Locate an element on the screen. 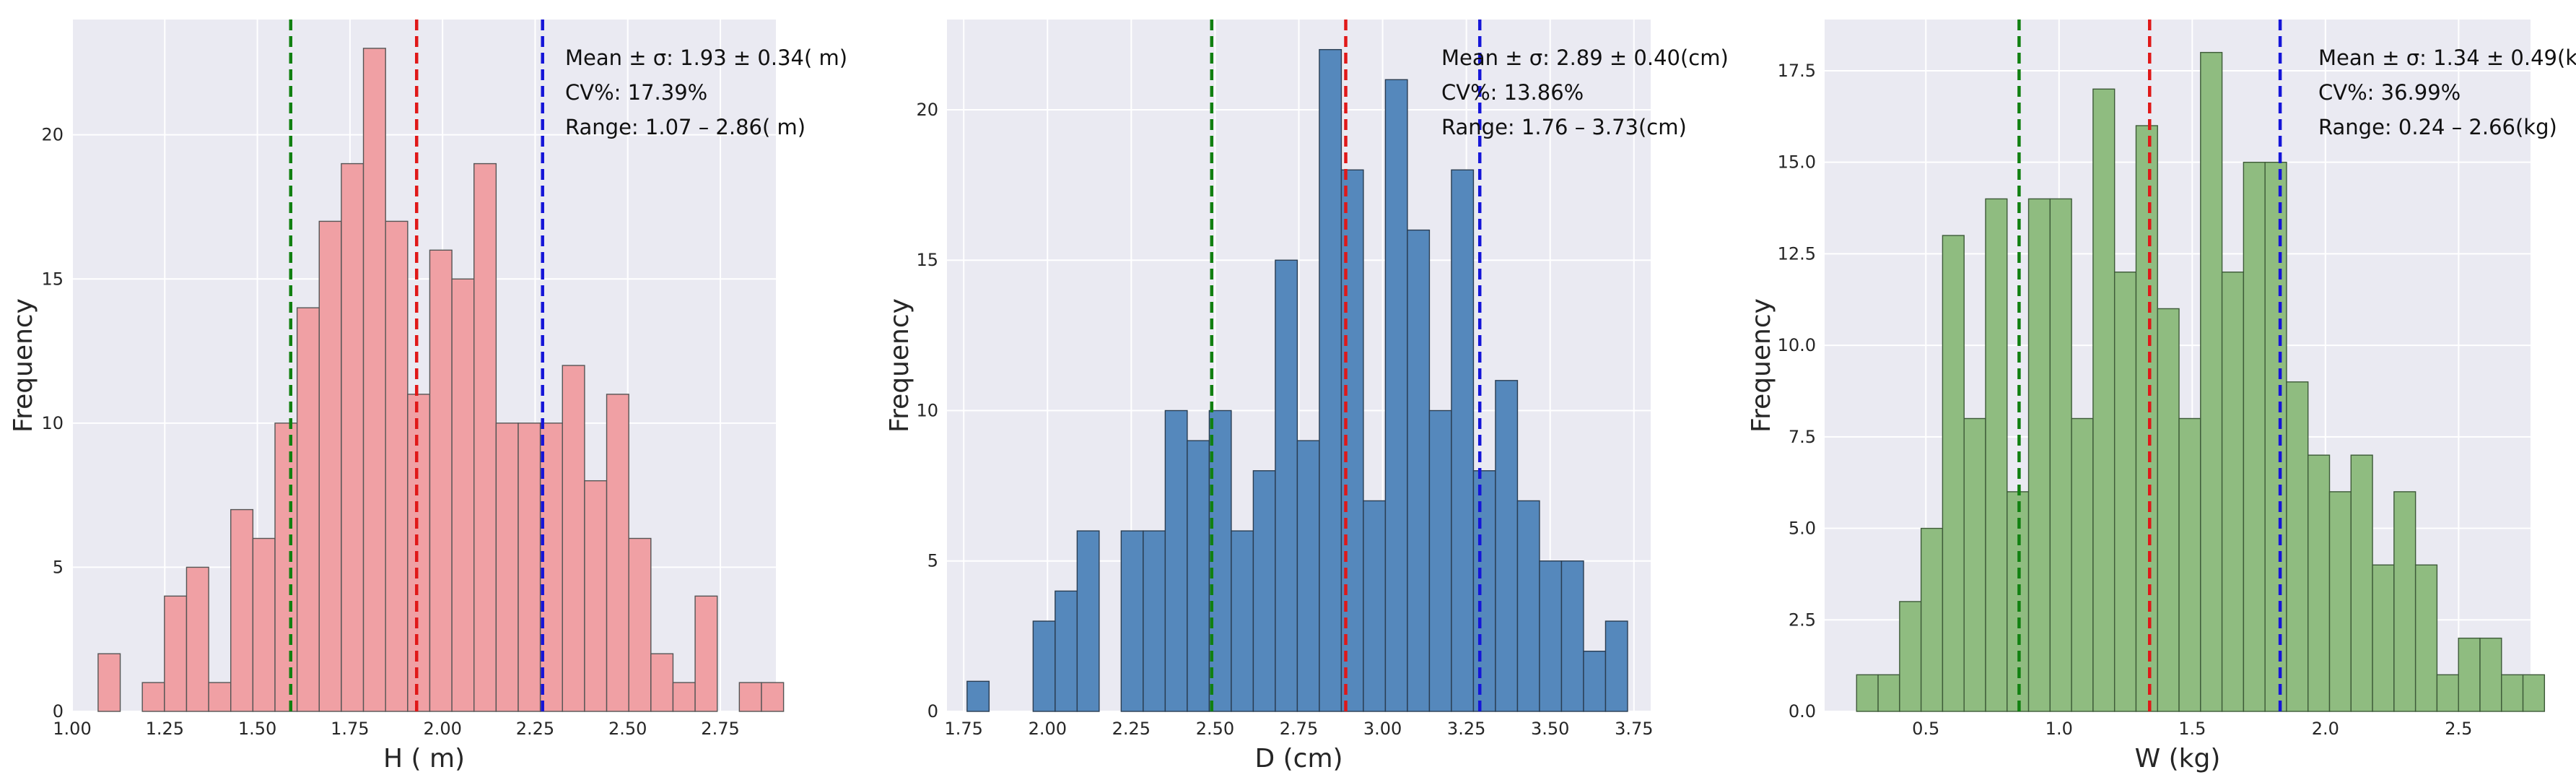  annotation-line: Range: 1.07 – 2.86( m) is located at coordinates (685, 127).